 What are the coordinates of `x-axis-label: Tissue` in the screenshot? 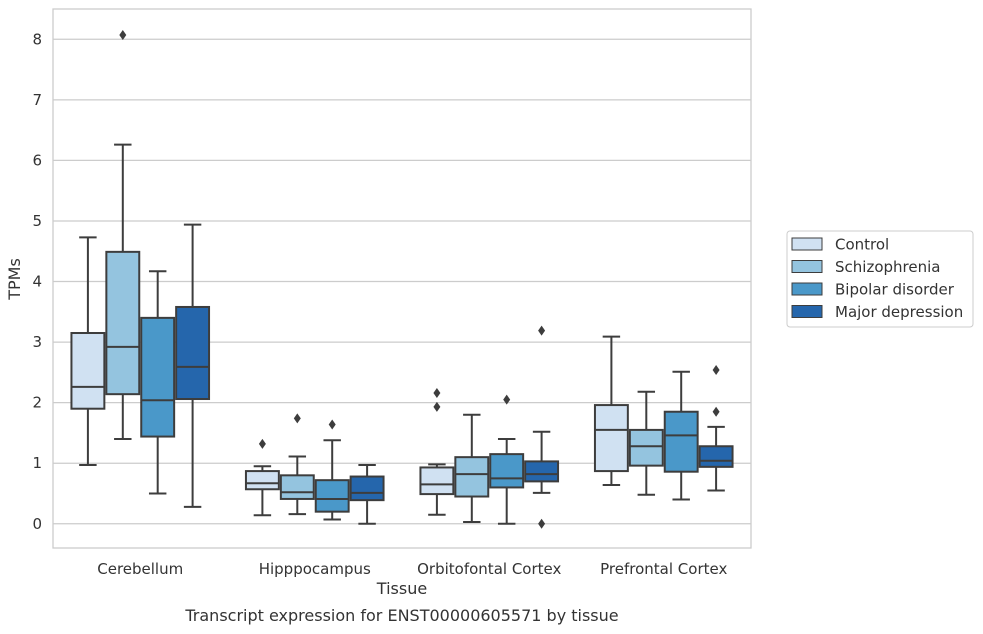 It's located at (401, 588).